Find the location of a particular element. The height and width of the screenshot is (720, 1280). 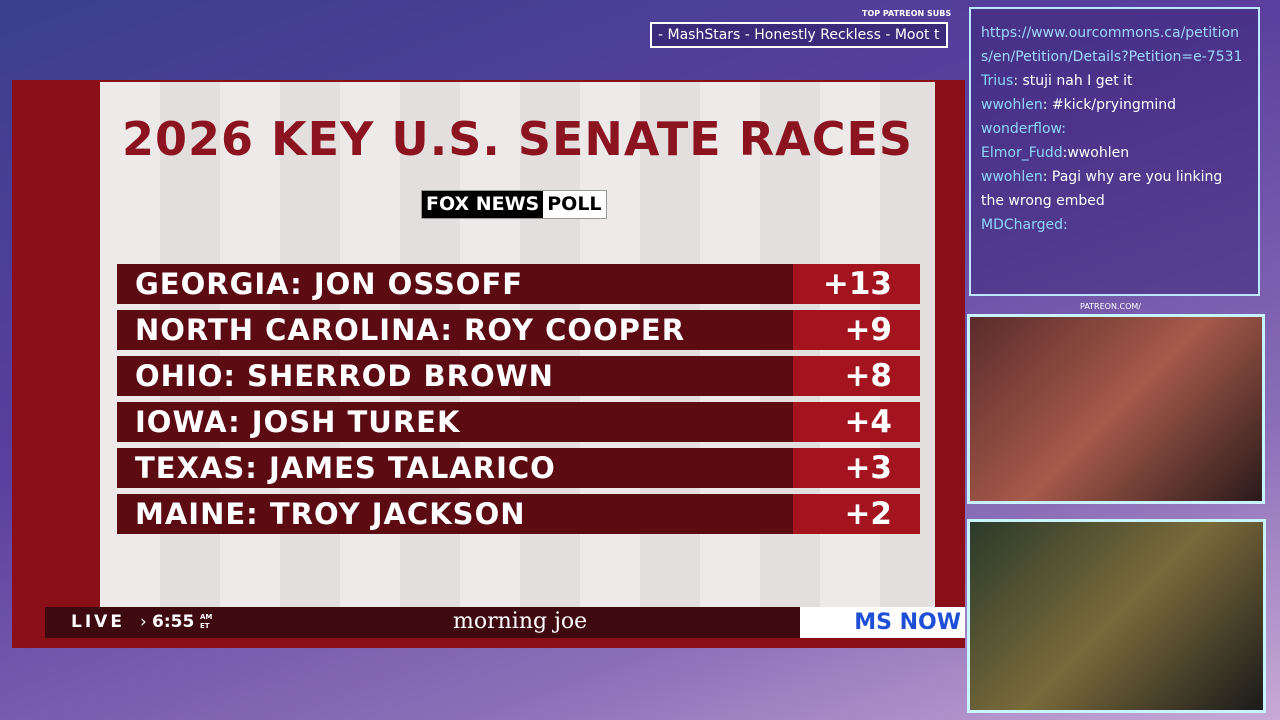

chat-user: MDCharged: is located at coordinates (1024, 225).